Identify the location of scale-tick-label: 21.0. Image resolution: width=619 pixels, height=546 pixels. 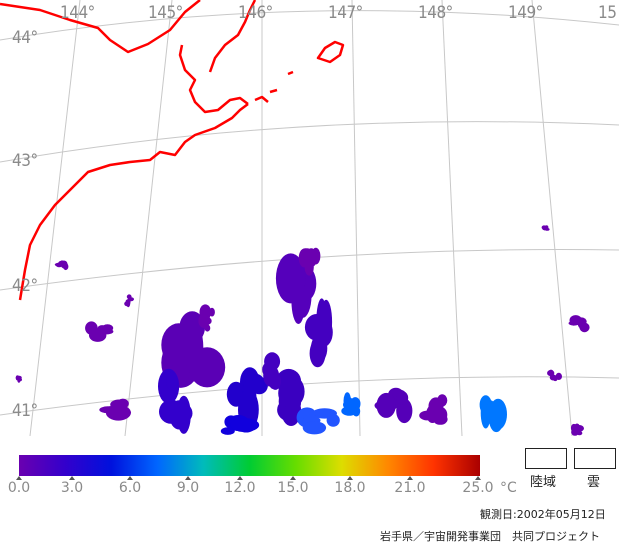
(410, 488).